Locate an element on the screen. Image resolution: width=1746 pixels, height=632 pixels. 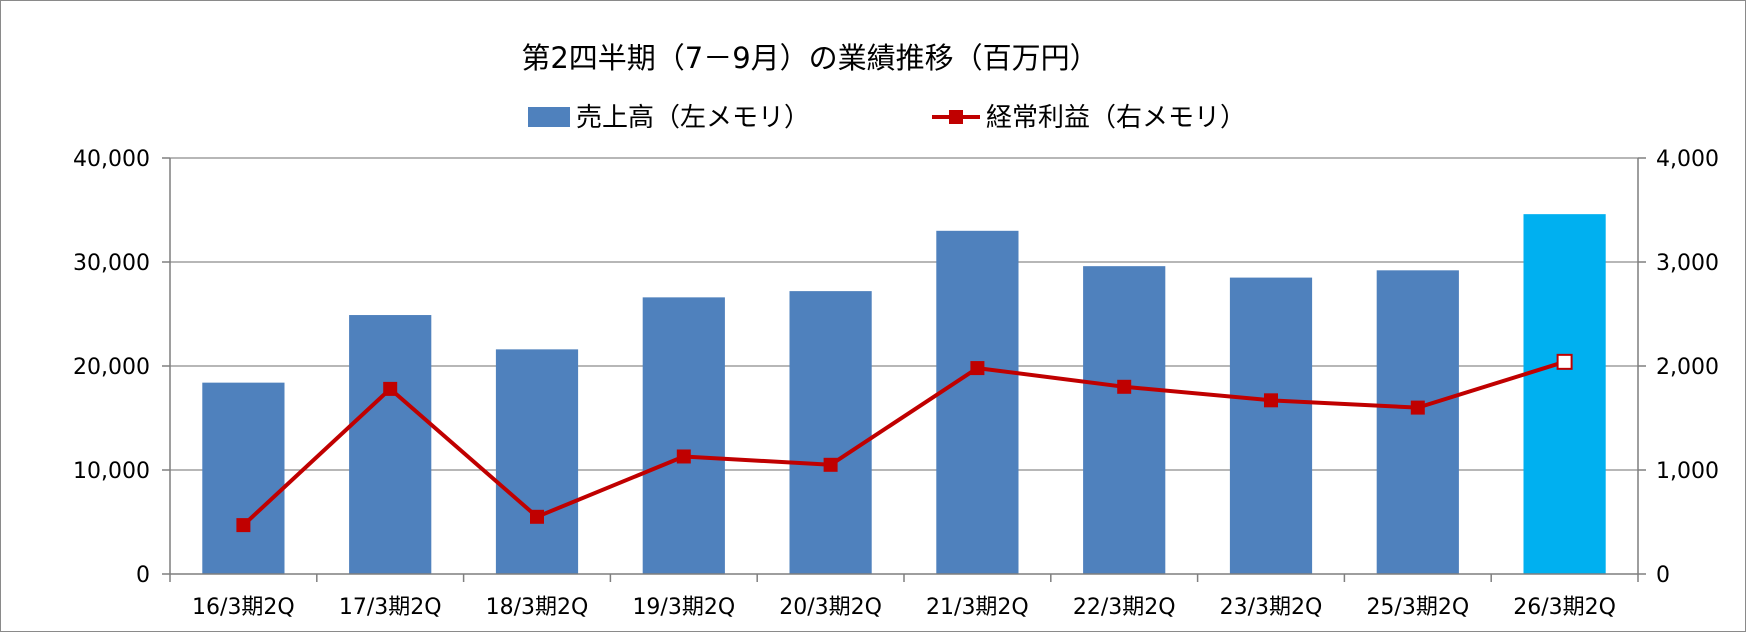
x-tick-label-2: 17/3期2Q is located at coordinates (390, 607).